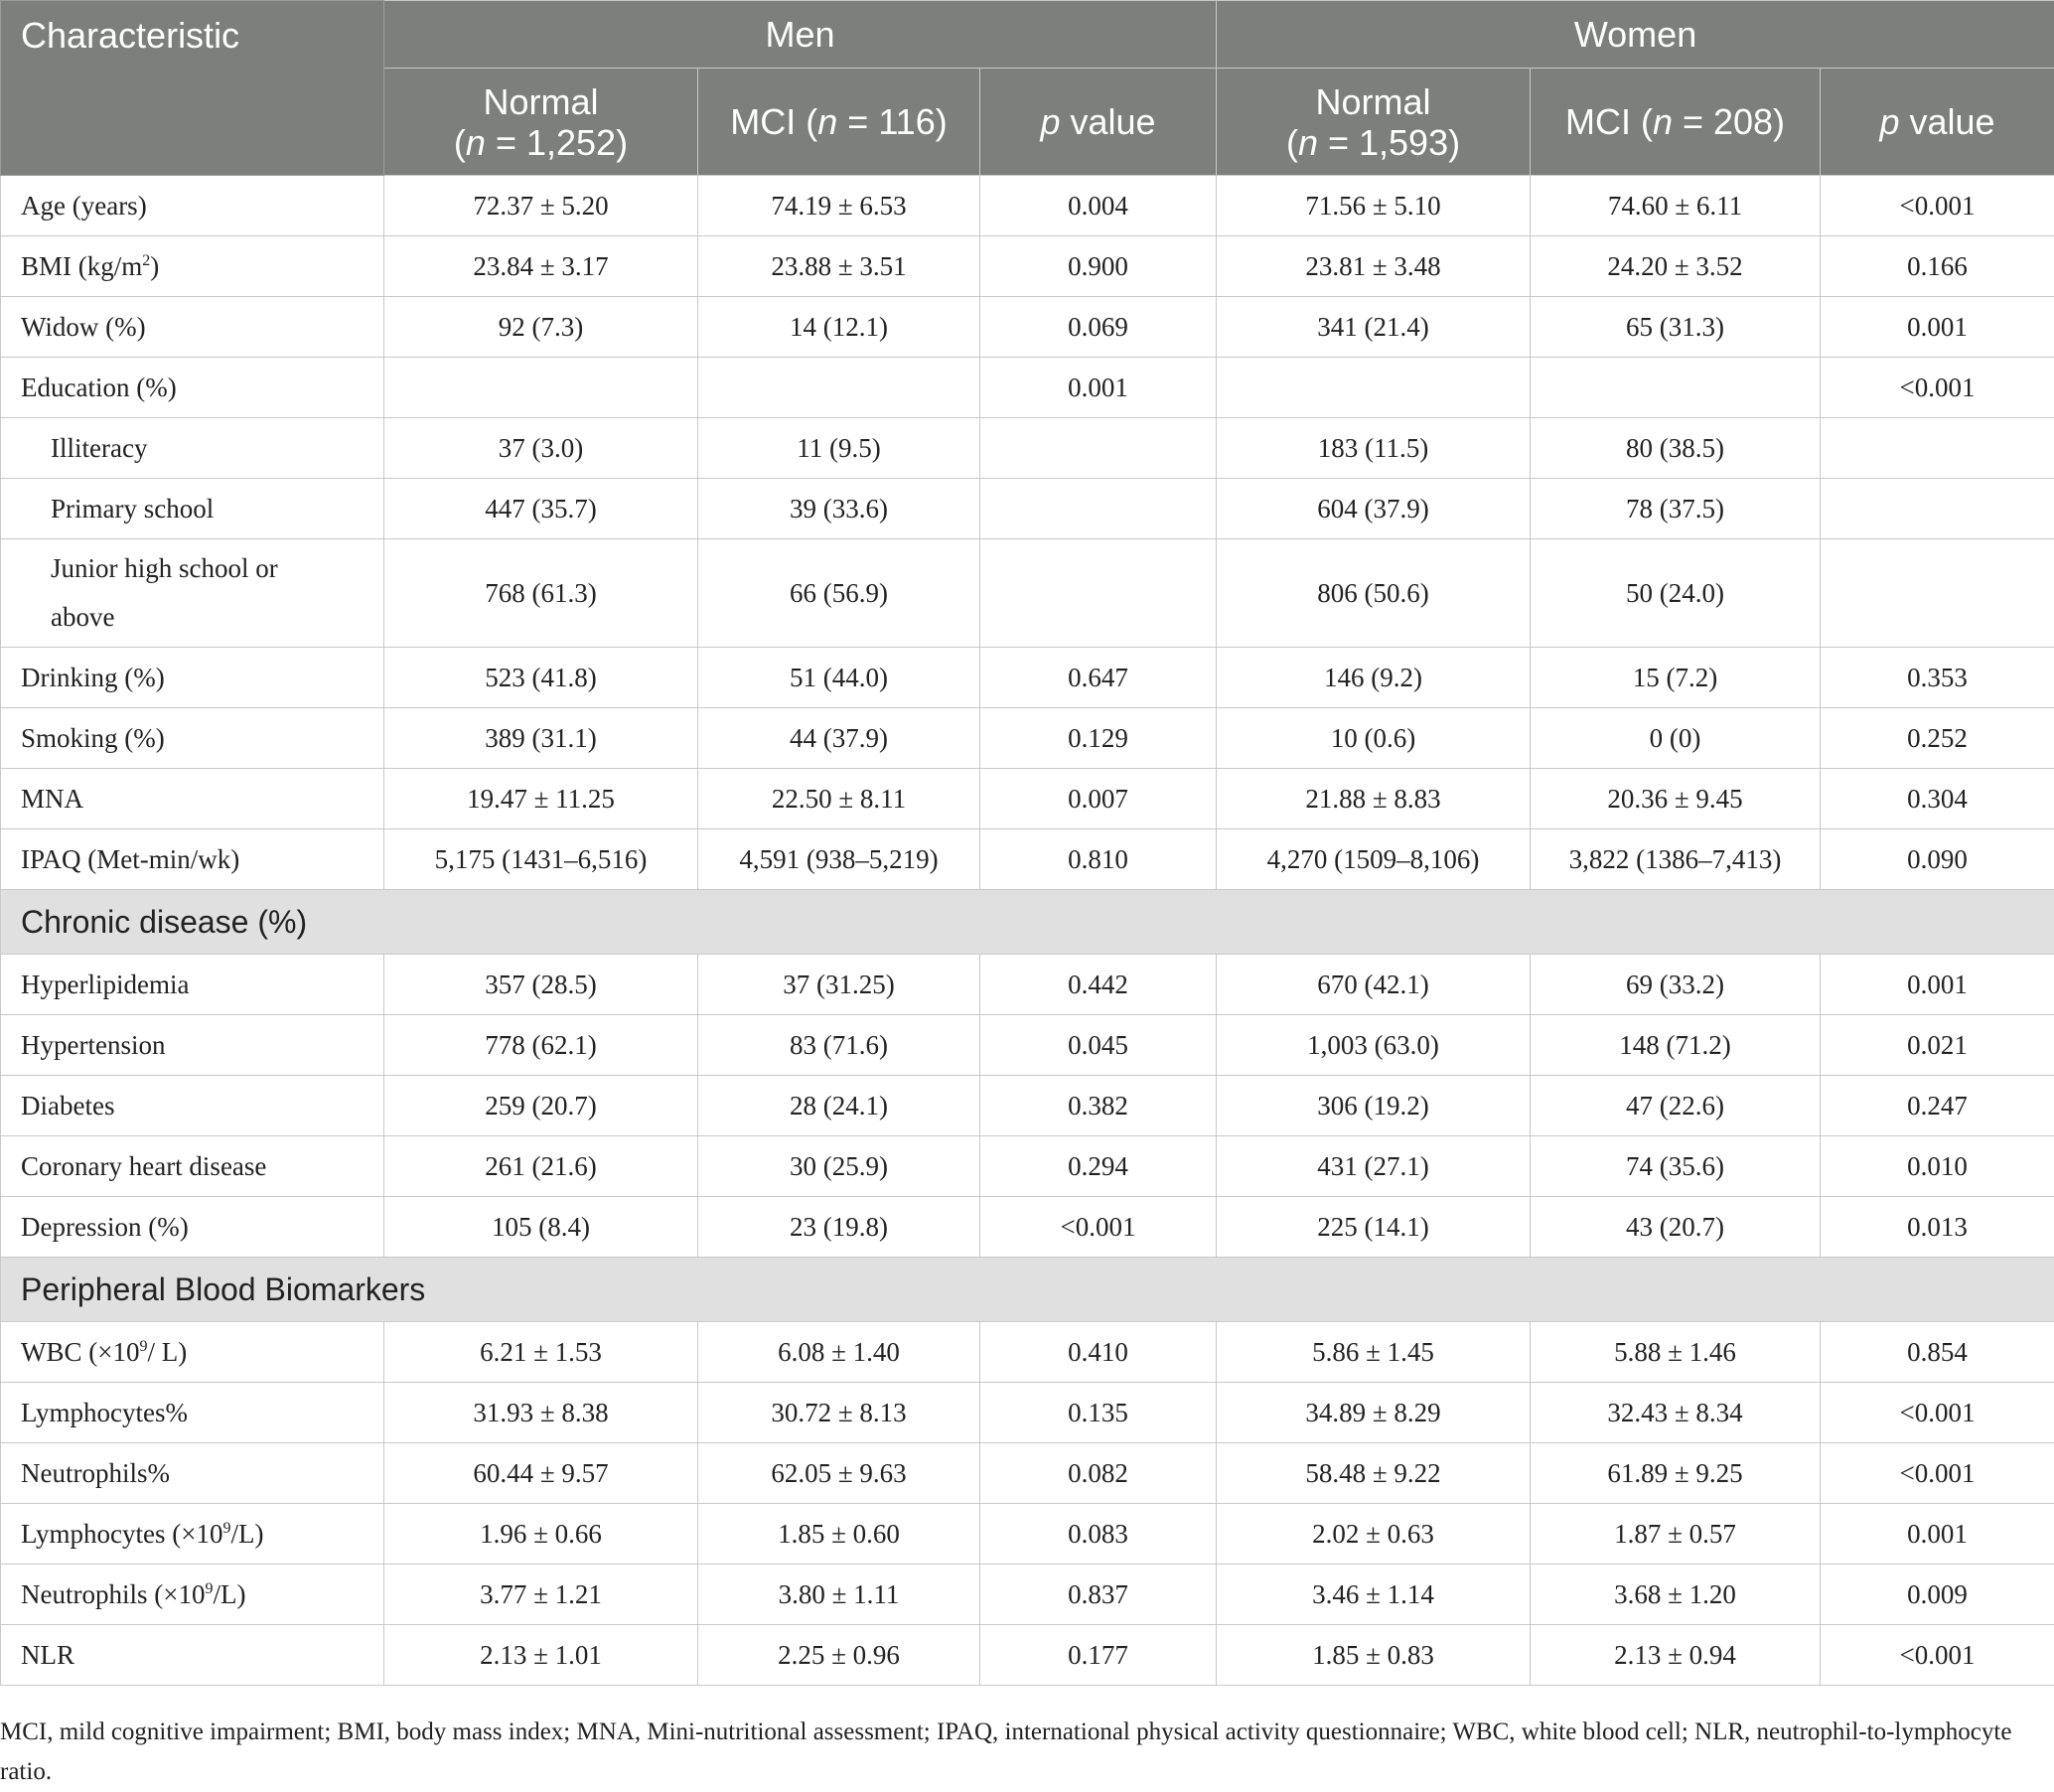  Describe the element at coordinates (541, 1534) in the screenshot. I see `cell: 1.96 ± 0.66` at that location.